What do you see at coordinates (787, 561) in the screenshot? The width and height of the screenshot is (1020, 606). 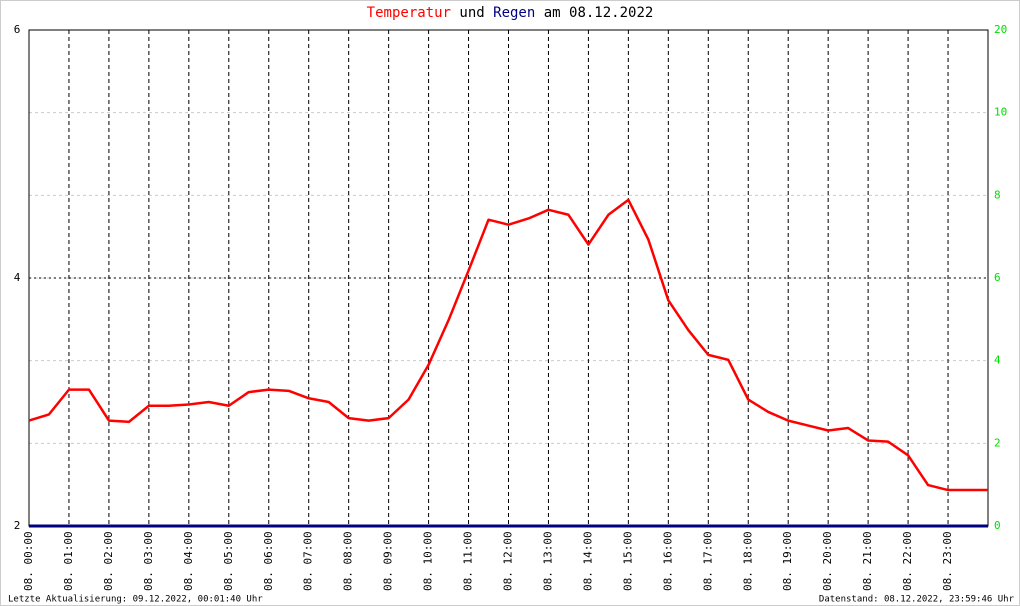 I see `x-tick-label: 08. 19:00` at bounding box center [787, 561].